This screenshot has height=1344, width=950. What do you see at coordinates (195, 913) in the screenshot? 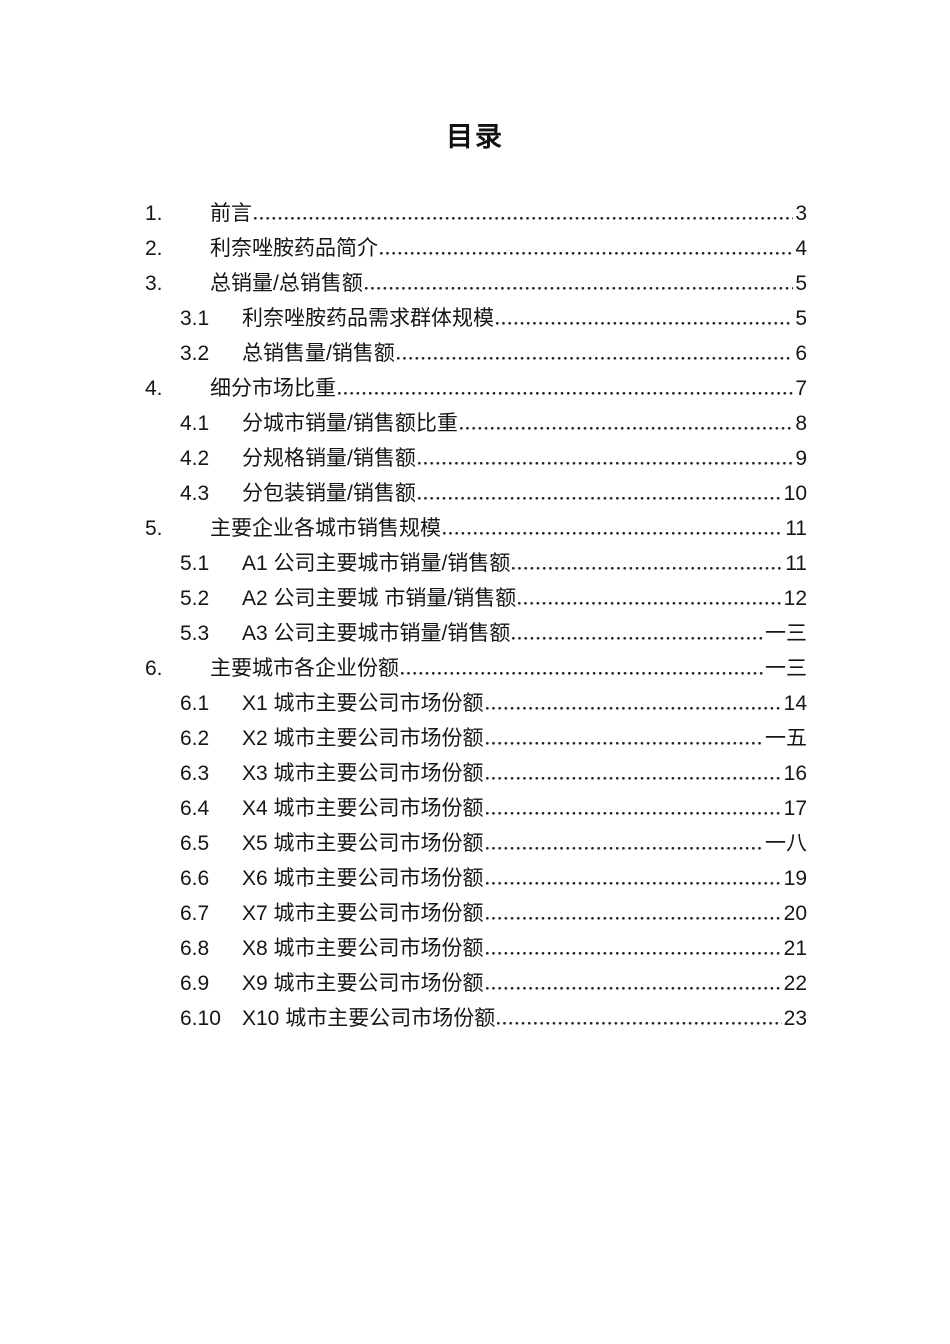
I see `toc-entry-number: 6.7` at bounding box center [195, 913].